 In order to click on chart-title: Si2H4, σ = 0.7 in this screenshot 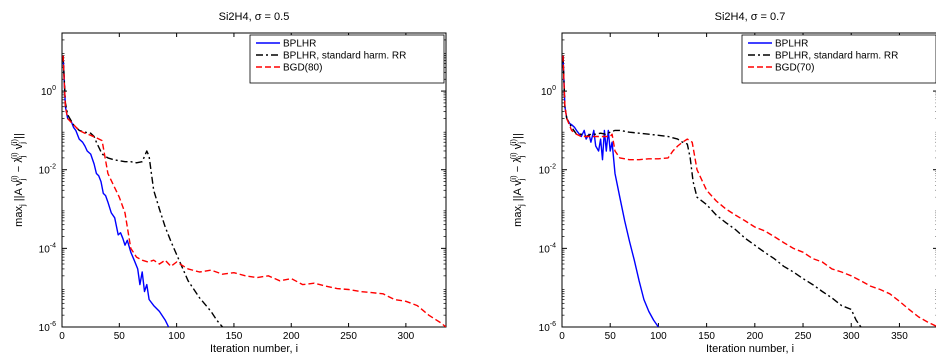, I will do `click(750, 17)`.